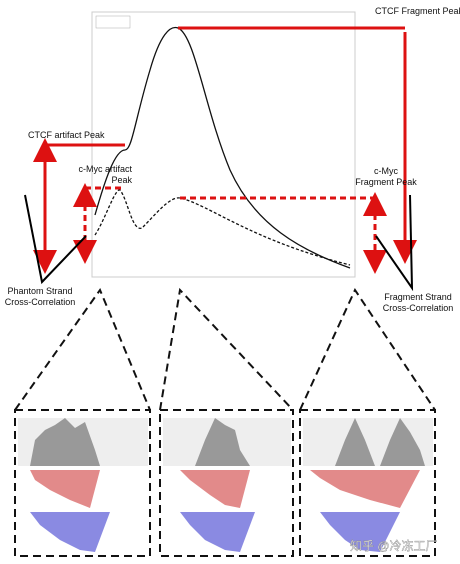 The image size is (460, 564). What do you see at coordinates (394, 243) in the screenshot?
I see `fragment-pointer` at bounding box center [394, 243].